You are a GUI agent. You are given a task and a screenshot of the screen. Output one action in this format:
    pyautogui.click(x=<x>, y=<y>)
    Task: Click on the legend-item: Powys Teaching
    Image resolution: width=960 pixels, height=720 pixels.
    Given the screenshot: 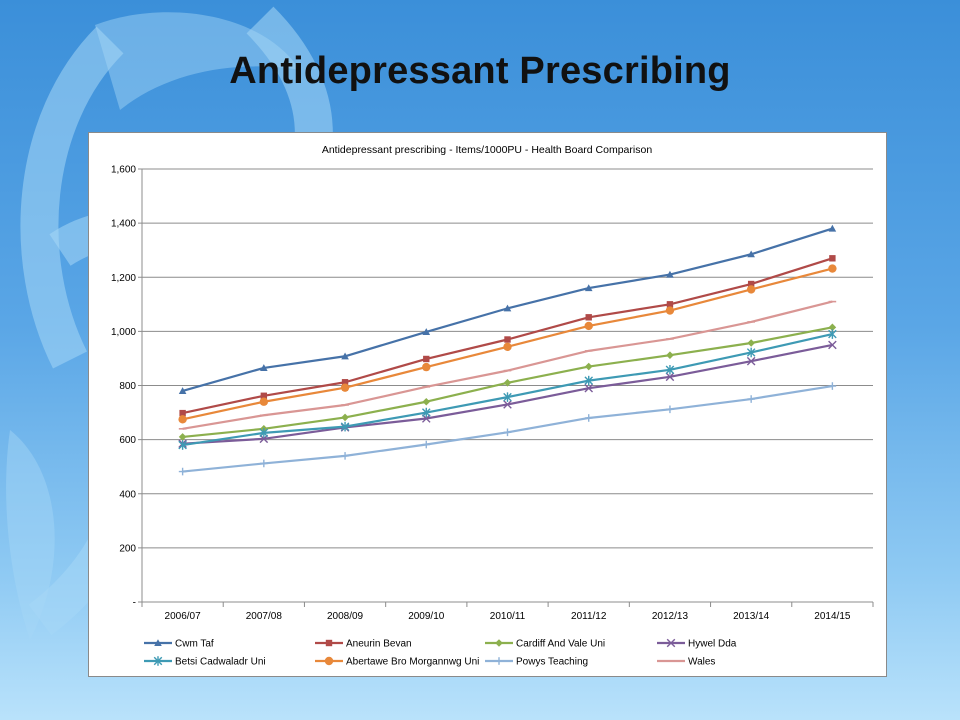 What is the action you would take?
    pyautogui.click(x=536, y=662)
    